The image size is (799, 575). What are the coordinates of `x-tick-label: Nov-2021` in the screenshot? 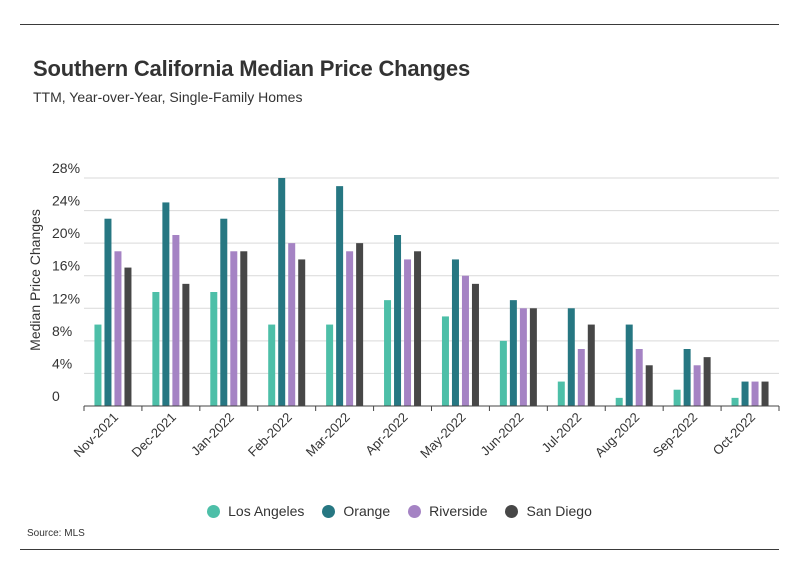 It's located at (96, 435).